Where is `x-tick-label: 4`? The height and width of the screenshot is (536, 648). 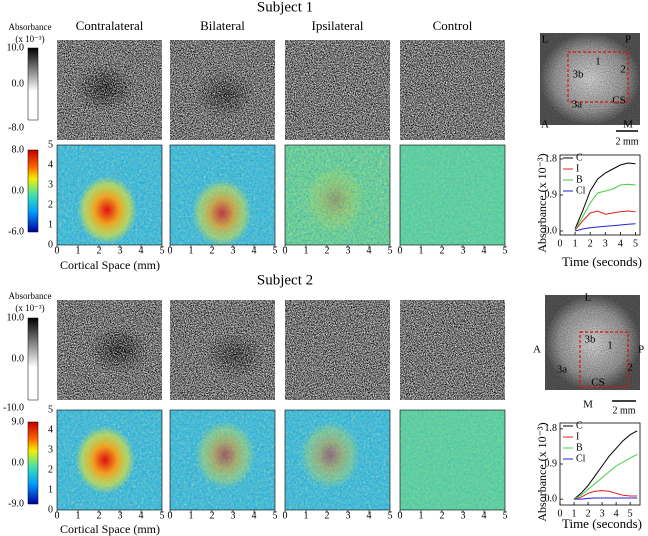
x-tick-label: 4 is located at coordinates (616, 513).